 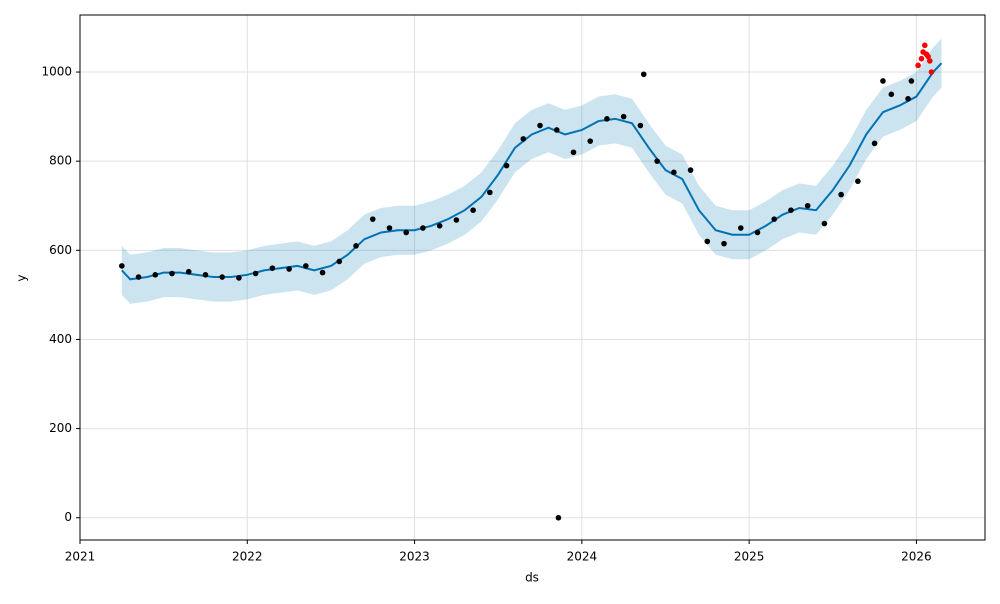 What do you see at coordinates (414, 557) in the screenshot?
I see `x-tick-label: 2023` at bounding box center [414, 557].